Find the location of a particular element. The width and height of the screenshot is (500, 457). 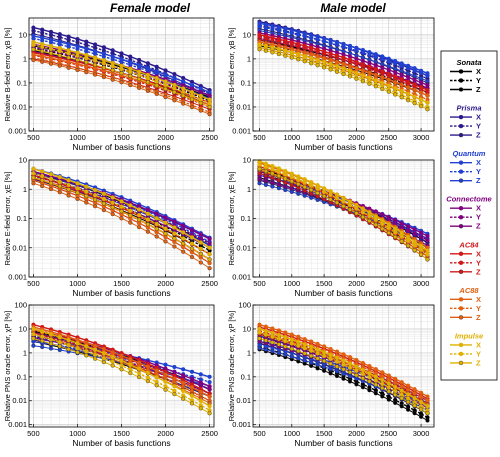

legend-entry-label: Z is located at coordinates (478, 89).